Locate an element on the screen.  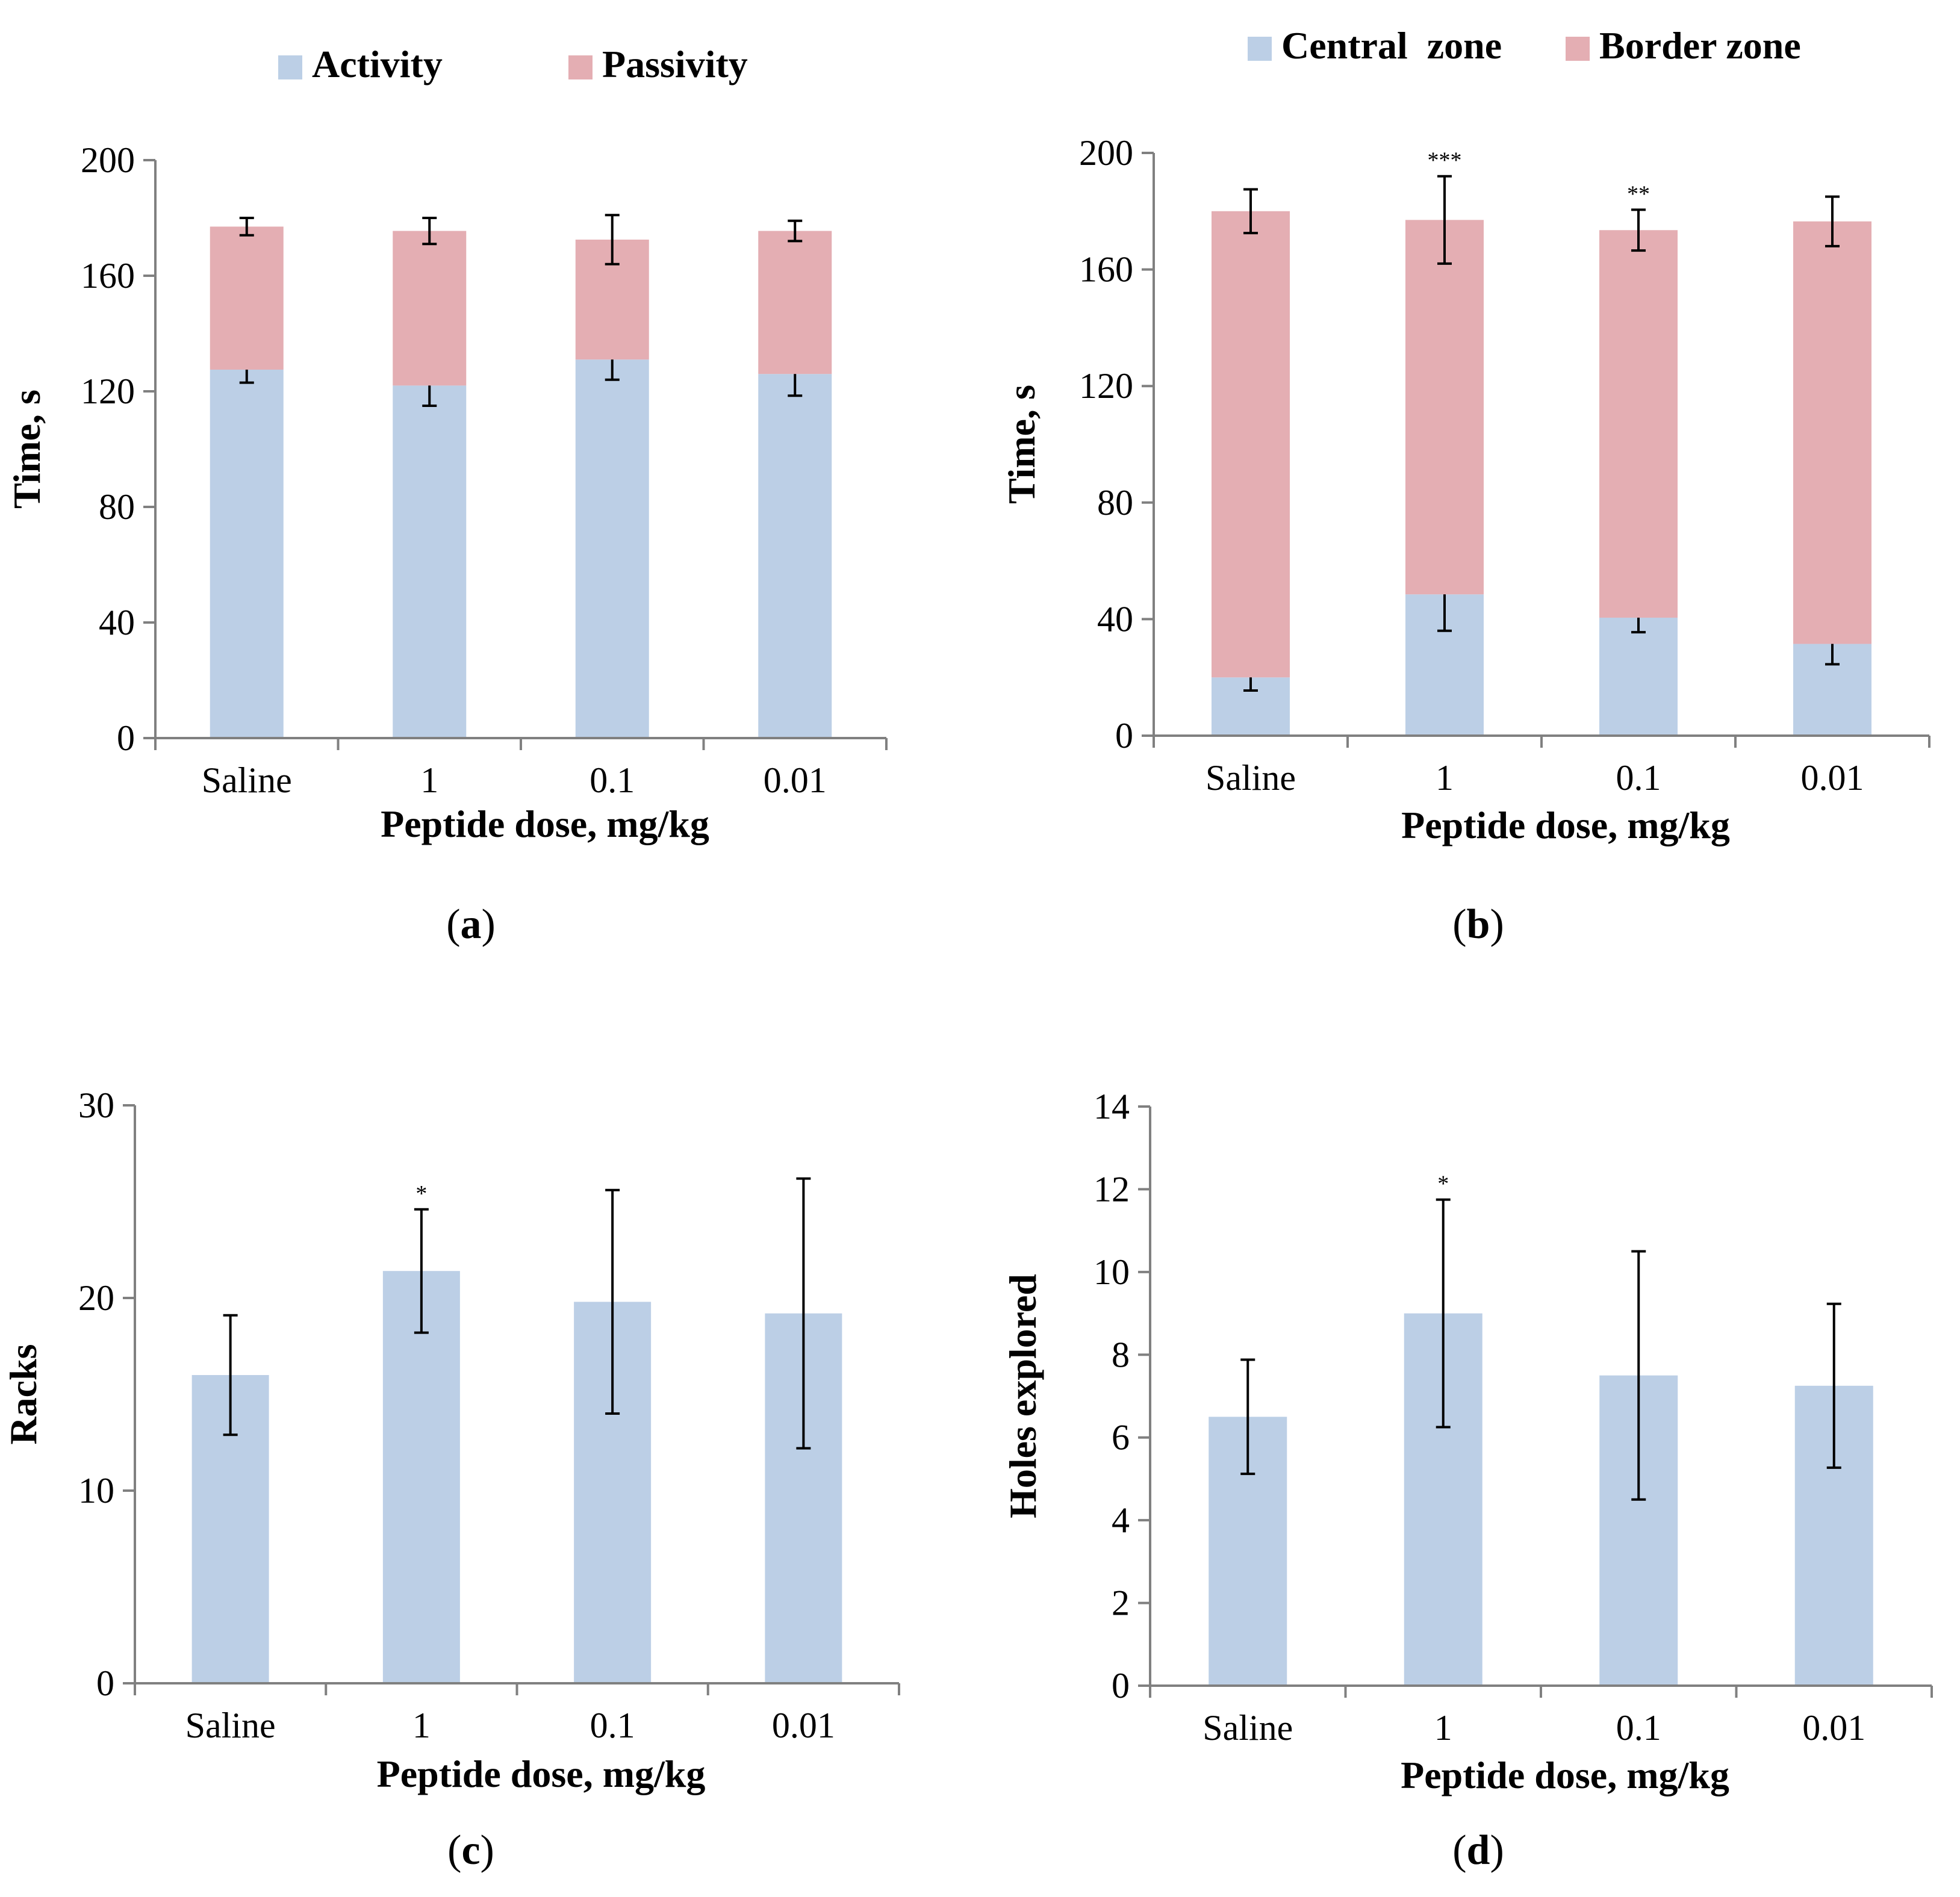
y-tick-label: 12 is located at coordinates (1112, 1189).